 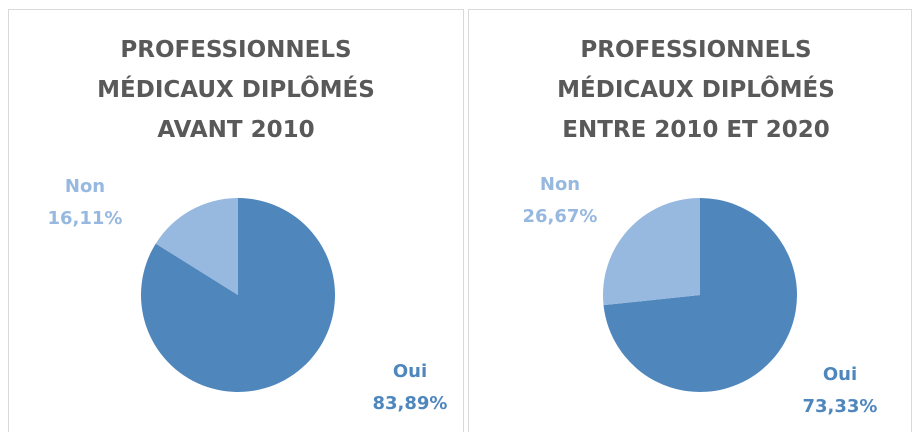 What do you see at coordinates (235, 130) in the screenshot?
I see `title-line: AVANT 2010` at bounding box center [235, 130].